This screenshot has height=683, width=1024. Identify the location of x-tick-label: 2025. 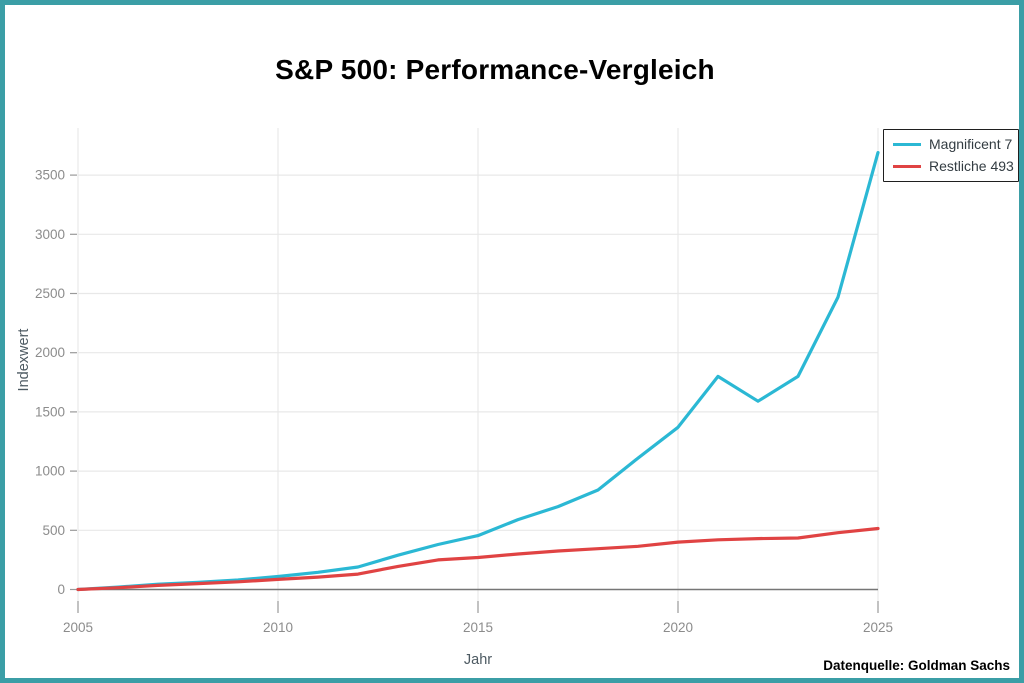
(878, 627).